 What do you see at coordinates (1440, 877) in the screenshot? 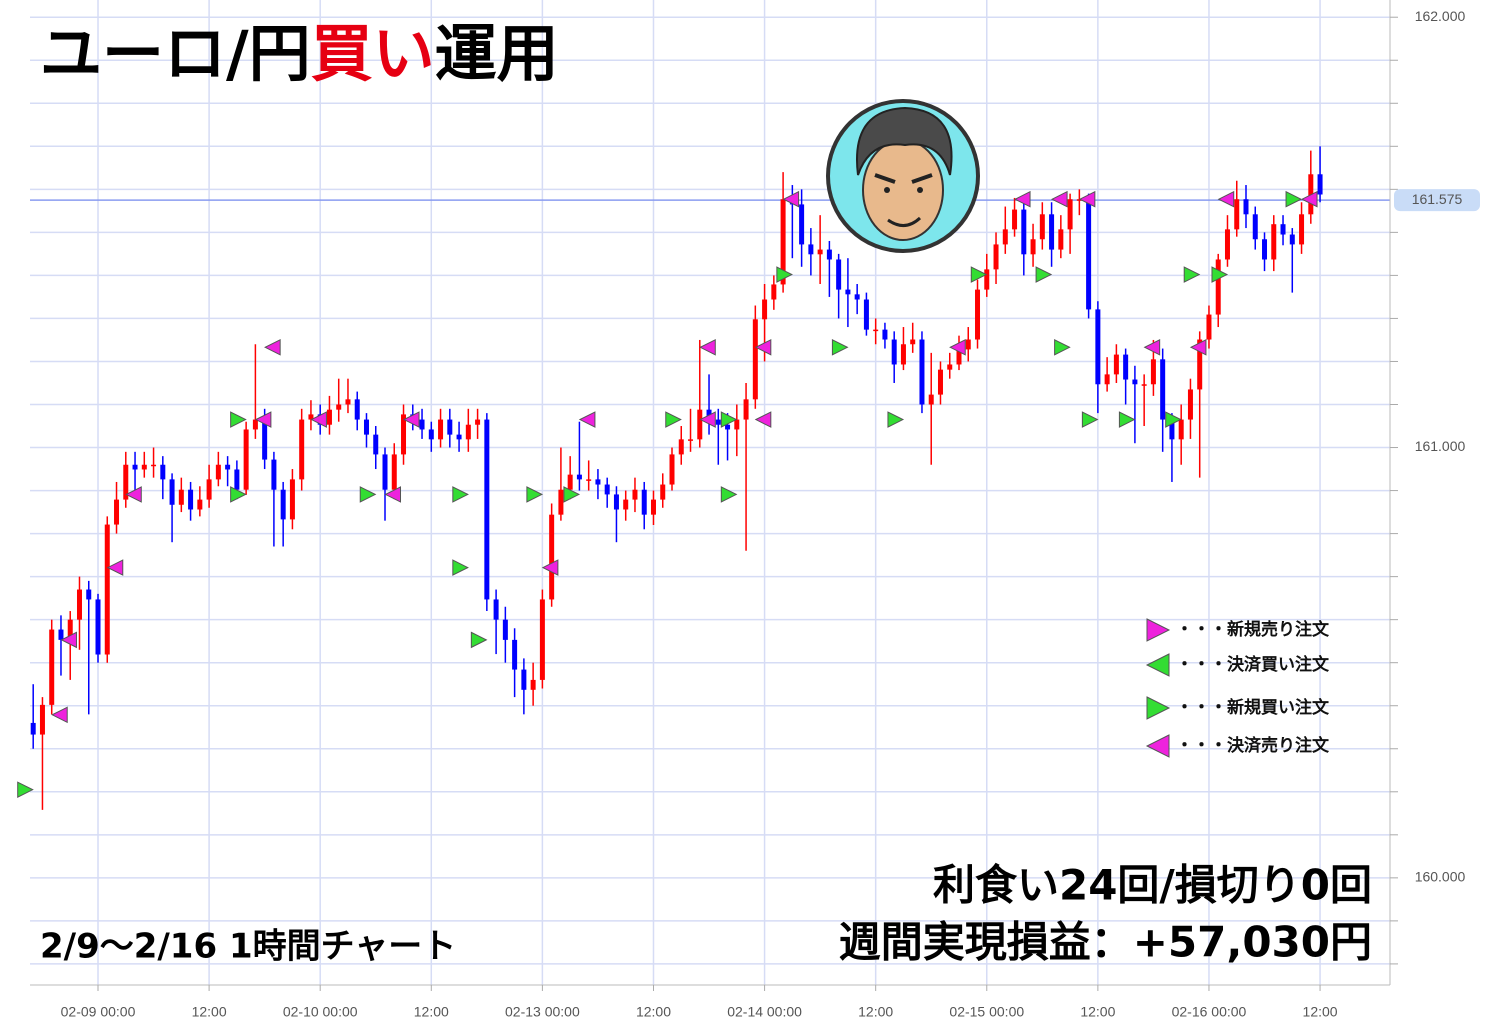
I see `y-tick-label: 160.000` at bounding box center [1440, 877].